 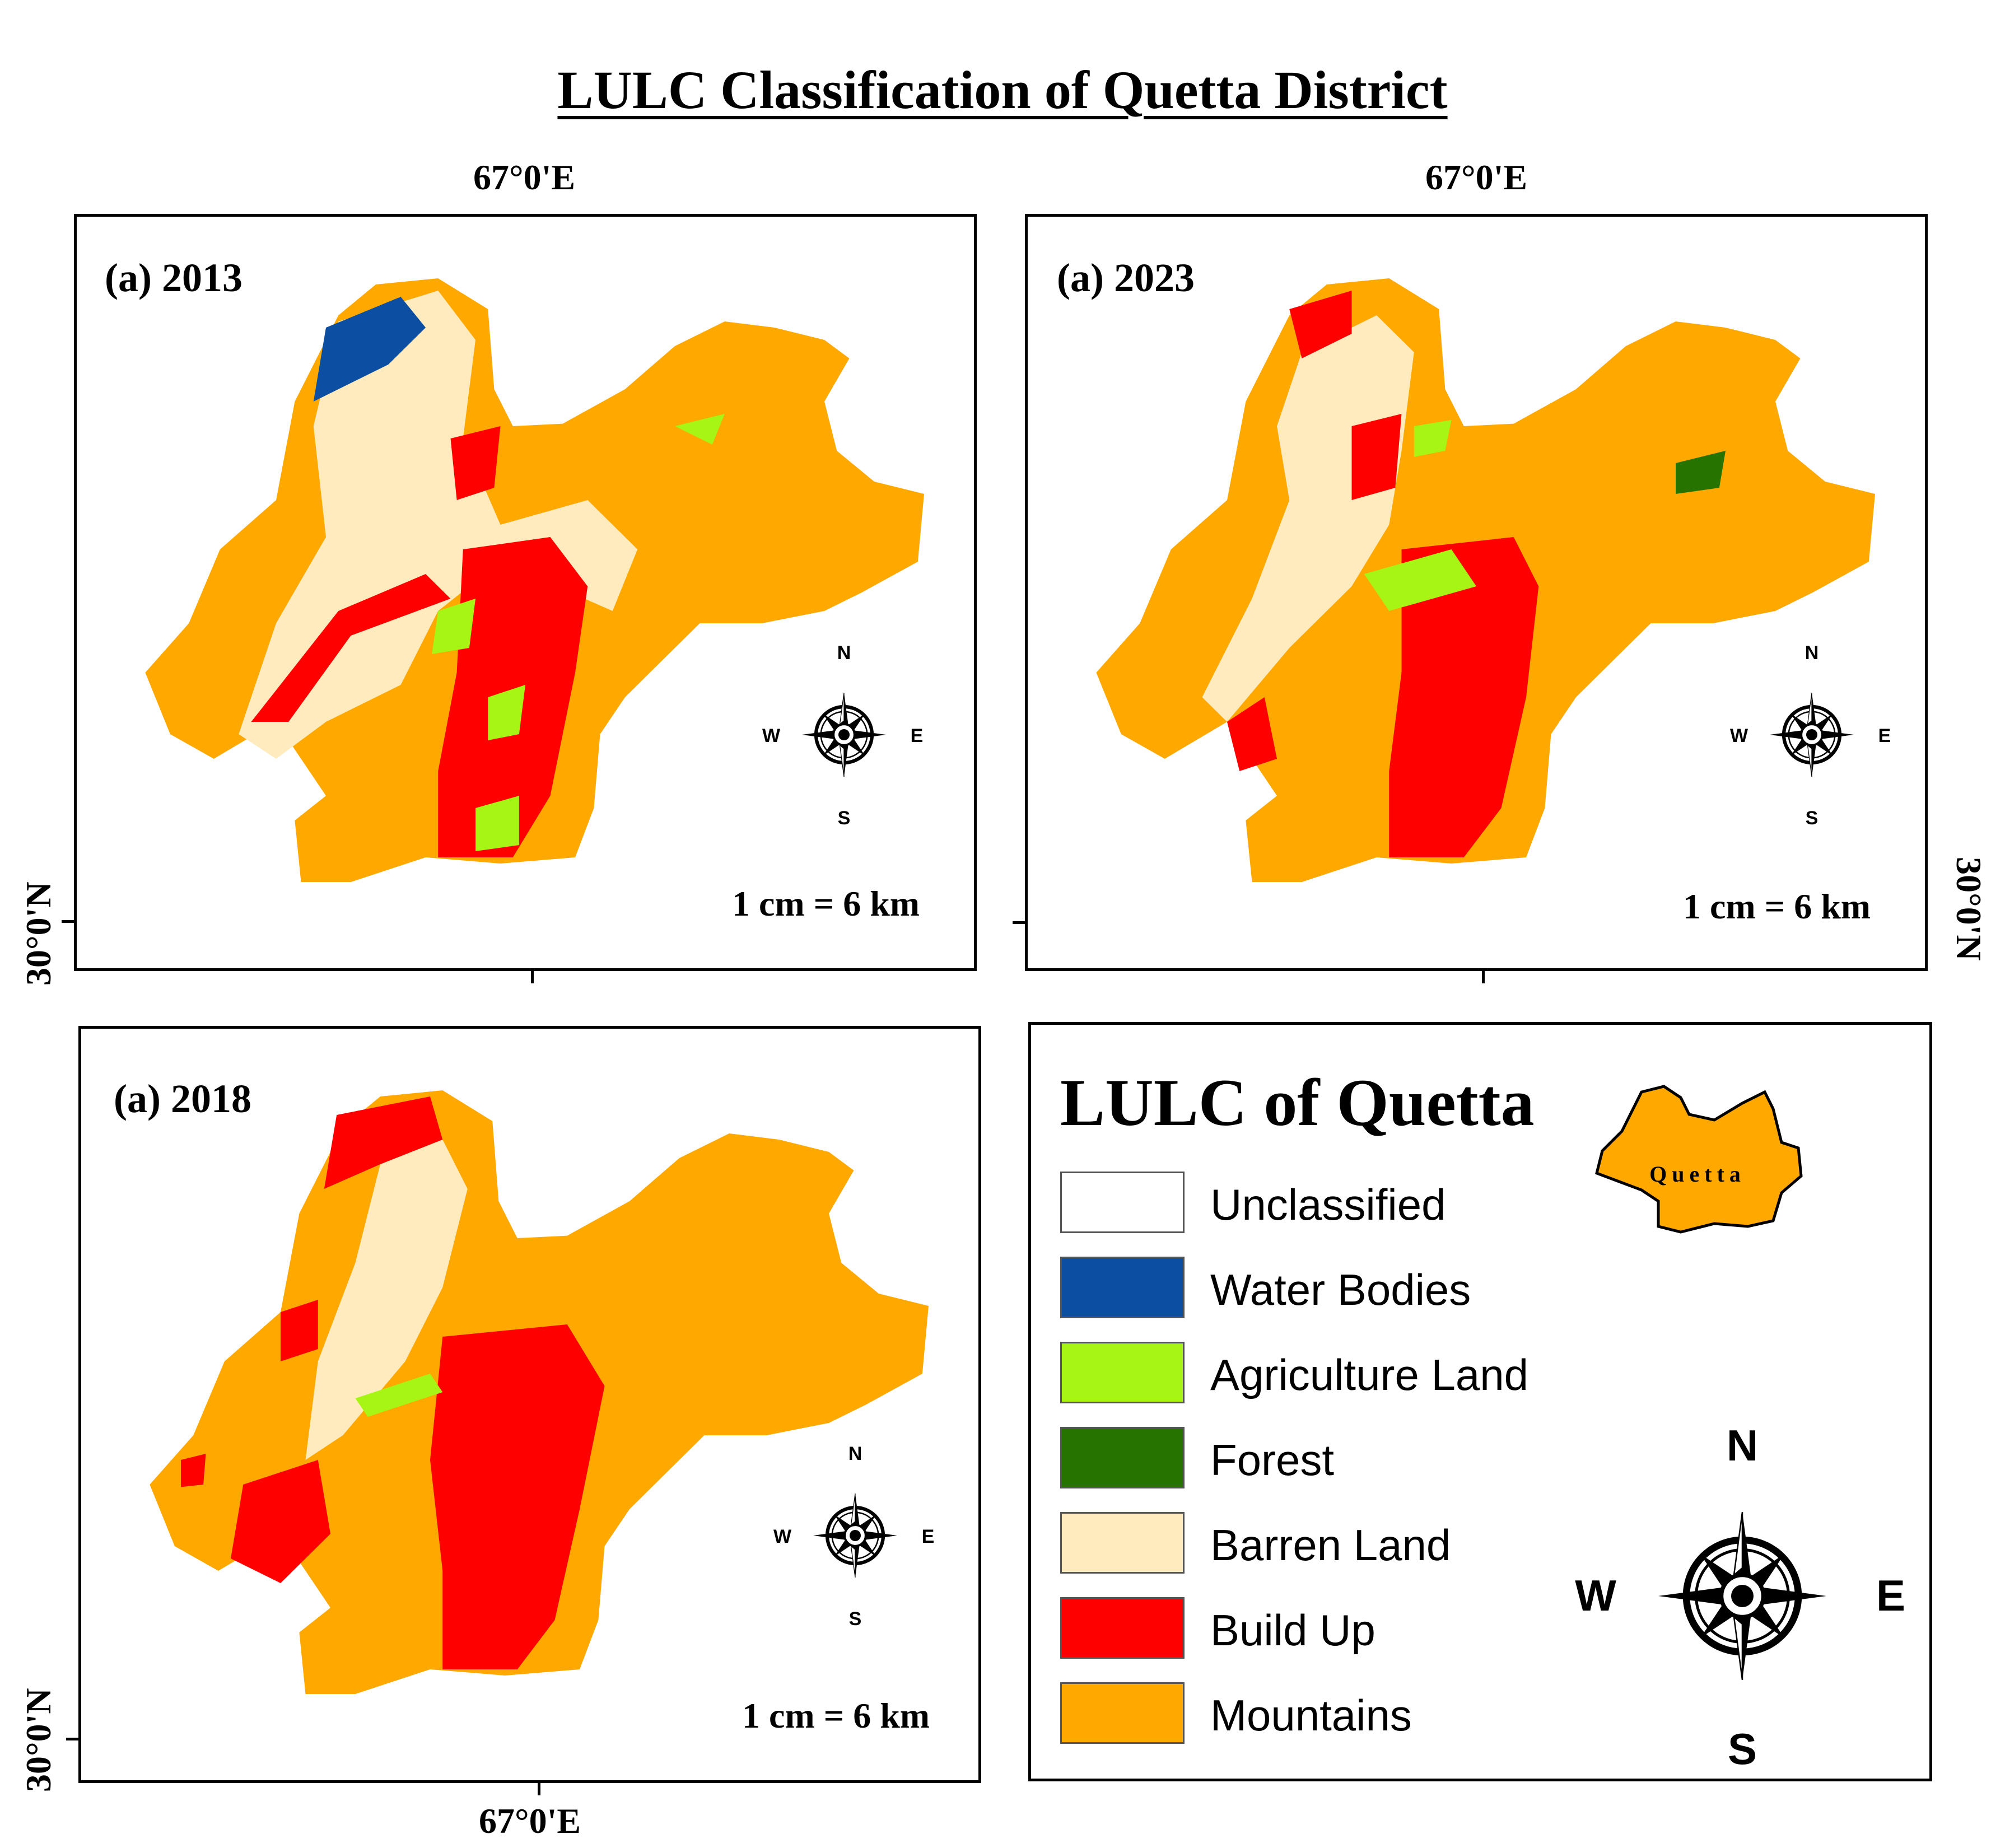 I want to click on tick-lat-2023, so click(x=1019, y=923).